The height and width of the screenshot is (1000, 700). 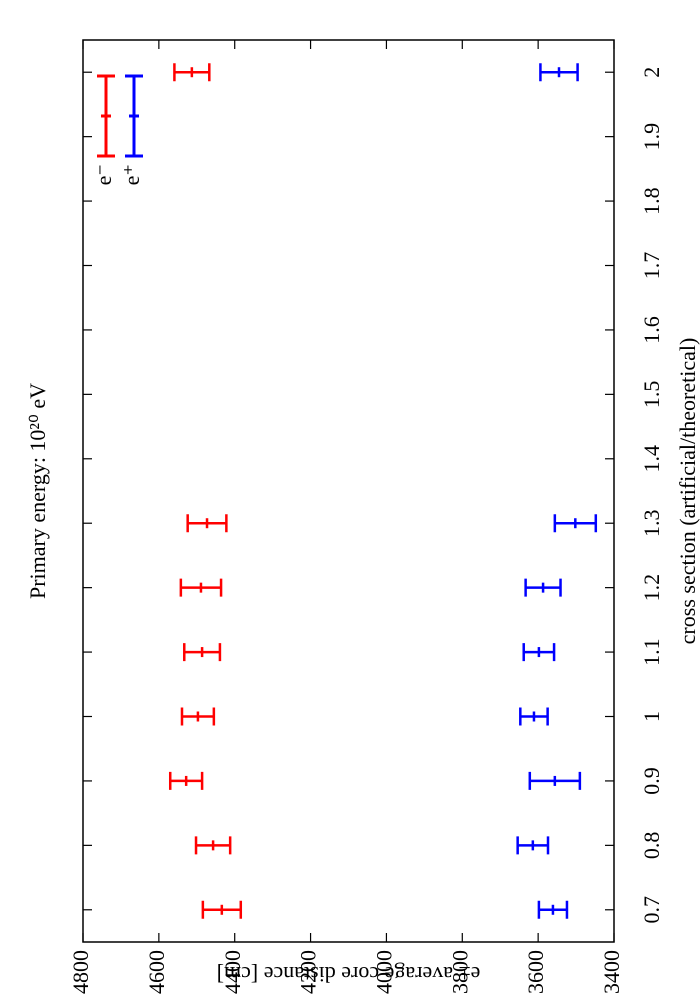 I want to click on x-tick-label: 1.7, so click(x=651, y=266).